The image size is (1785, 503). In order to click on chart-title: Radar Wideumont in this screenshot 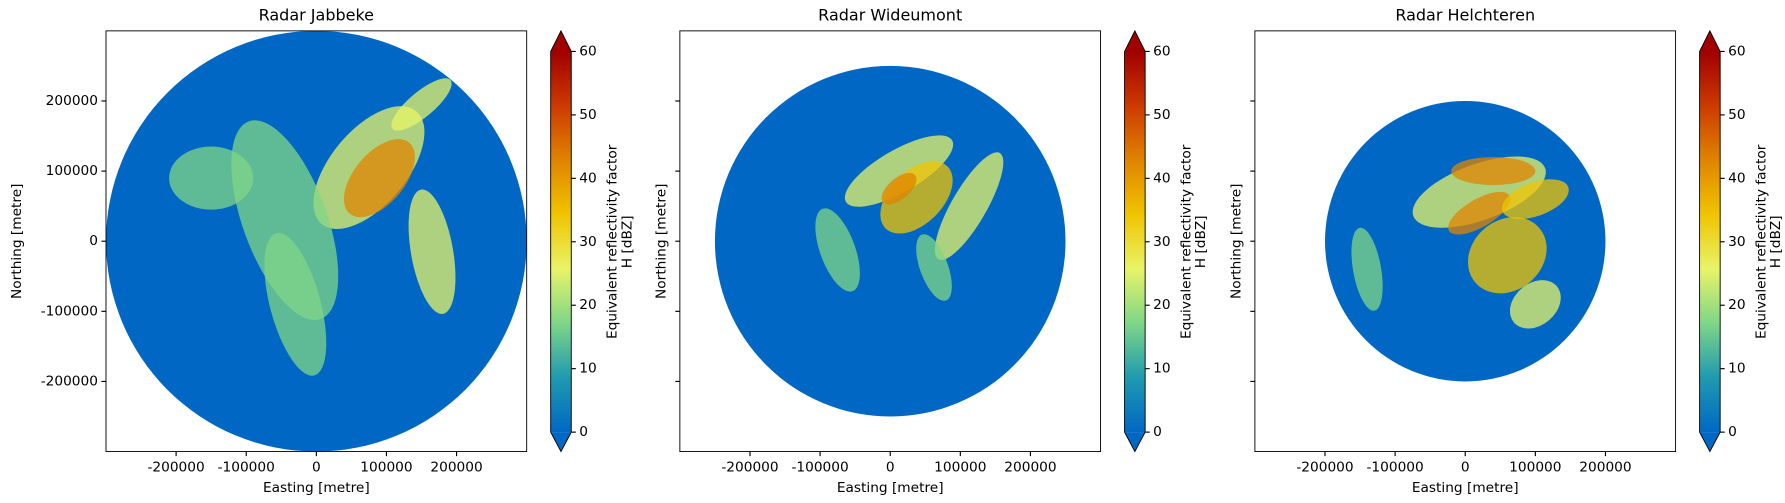, I will do `click(890, 15)`.